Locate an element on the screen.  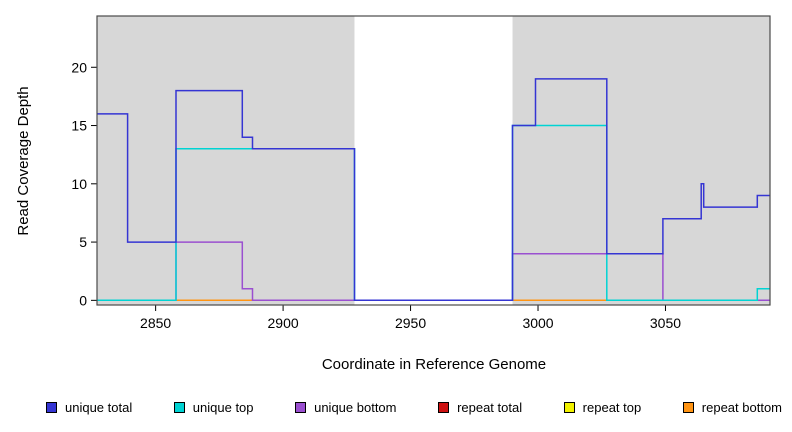
x-tick-label: 2950 is located at coordinates (410, 323).